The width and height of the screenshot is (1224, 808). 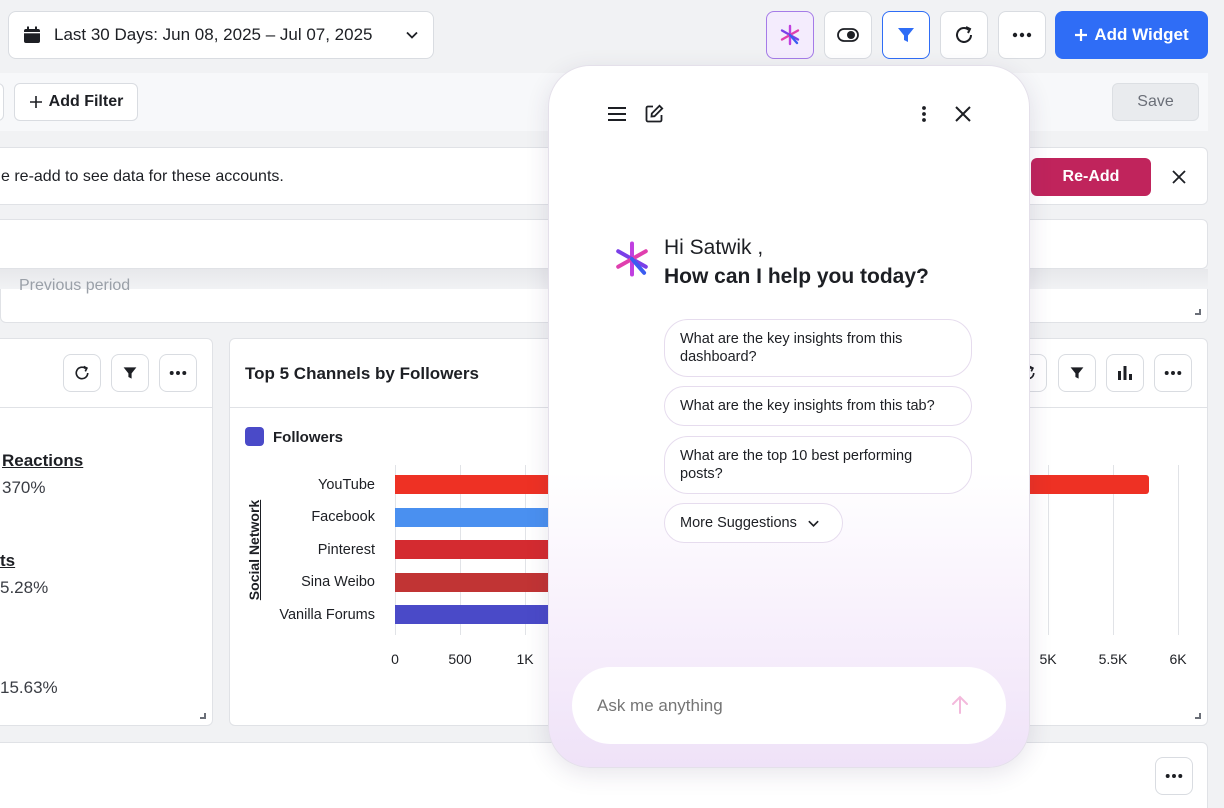 I want to click on card-divider, so click(x=106, y=407).